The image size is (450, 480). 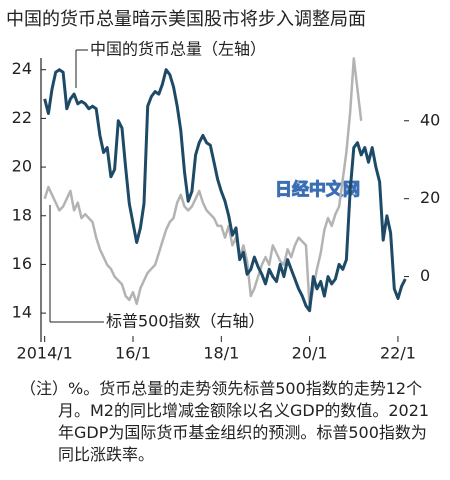 I want to click on y-tick-label: 18, so click(x=22, y=214).